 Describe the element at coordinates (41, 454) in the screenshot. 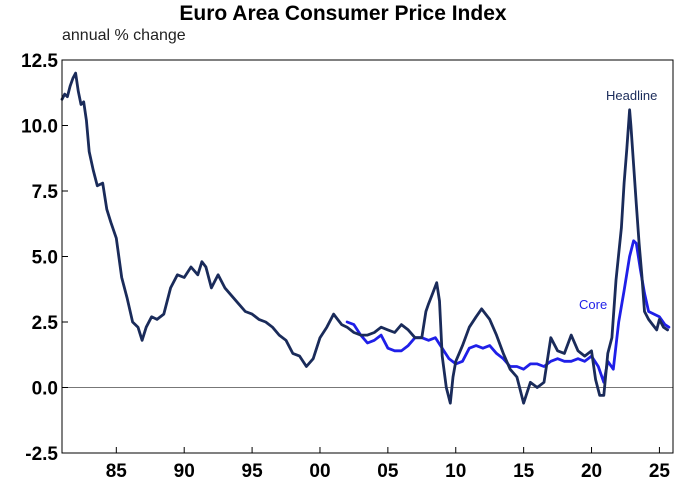

I see `y-tick-label: -2.5` at that location.